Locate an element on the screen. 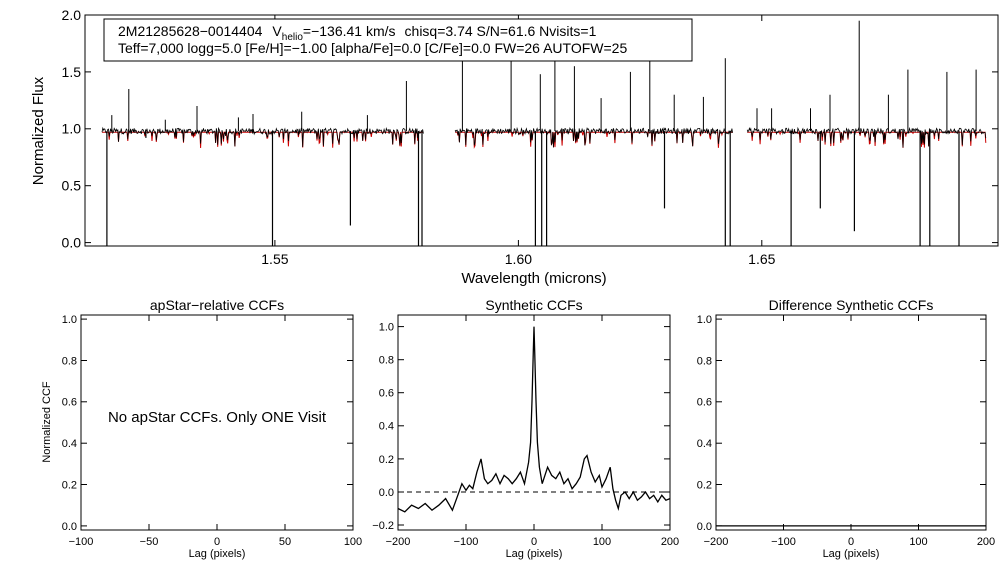  difference-ccf-x-tick-label: −100 is located at coordinates (783, 542).